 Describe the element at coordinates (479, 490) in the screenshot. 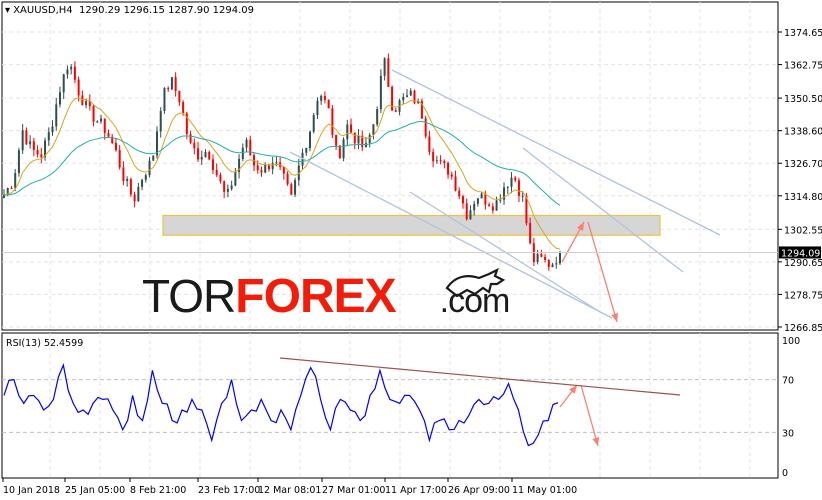

I see `x-tick-label: 26 Apr 09:00` at that location.